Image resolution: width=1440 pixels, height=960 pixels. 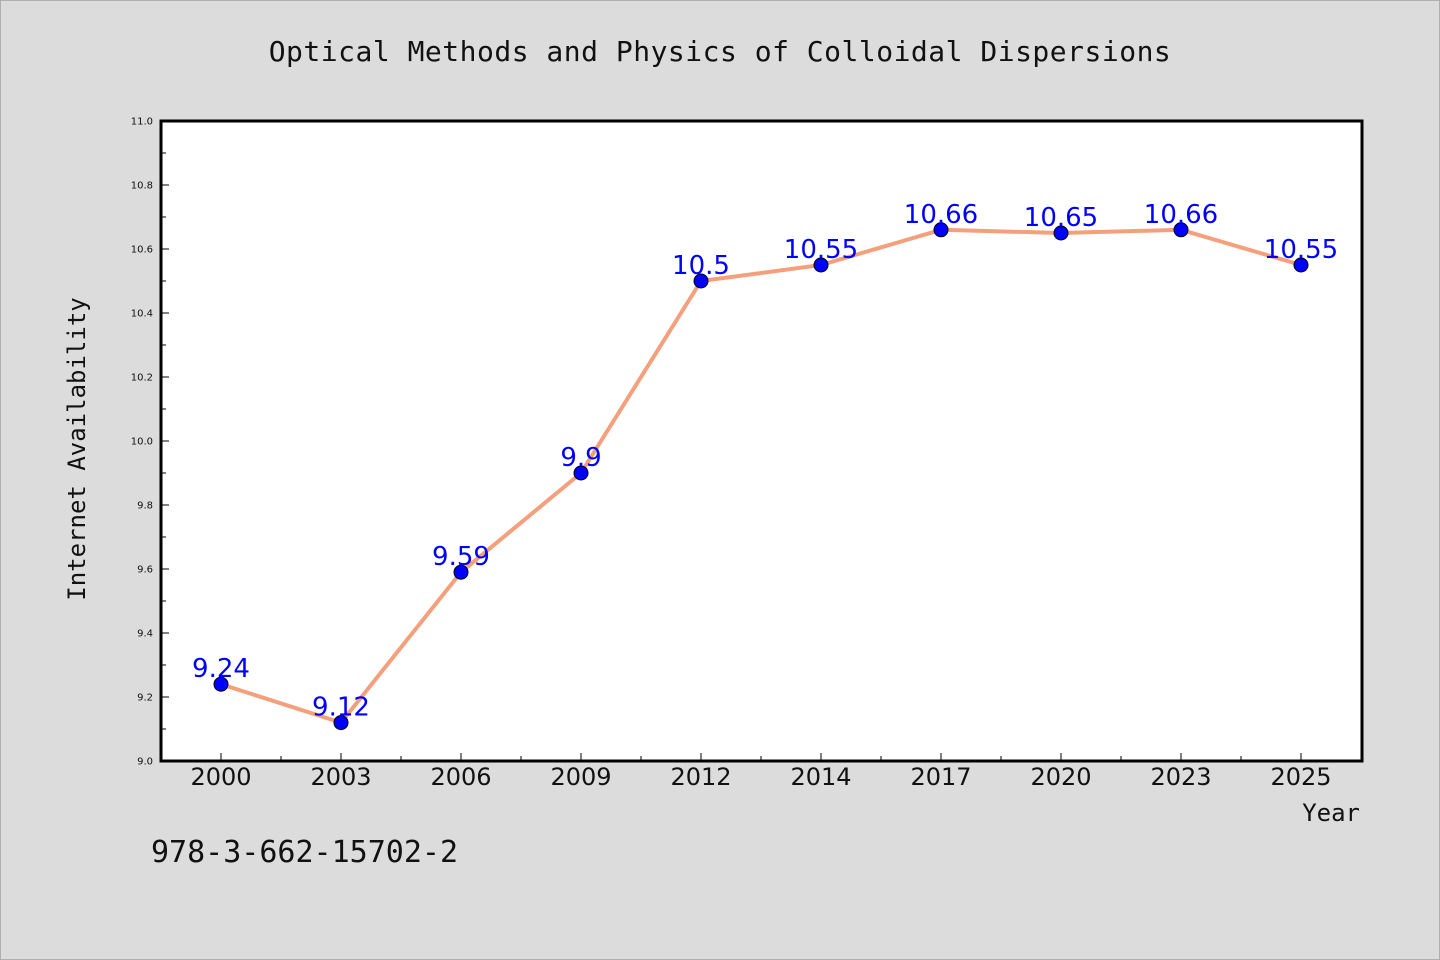 What do you see at coordinates (142, 378) in the screenshot?
I see `y-tick-label: 10.2` at bounding box center [142, 378].